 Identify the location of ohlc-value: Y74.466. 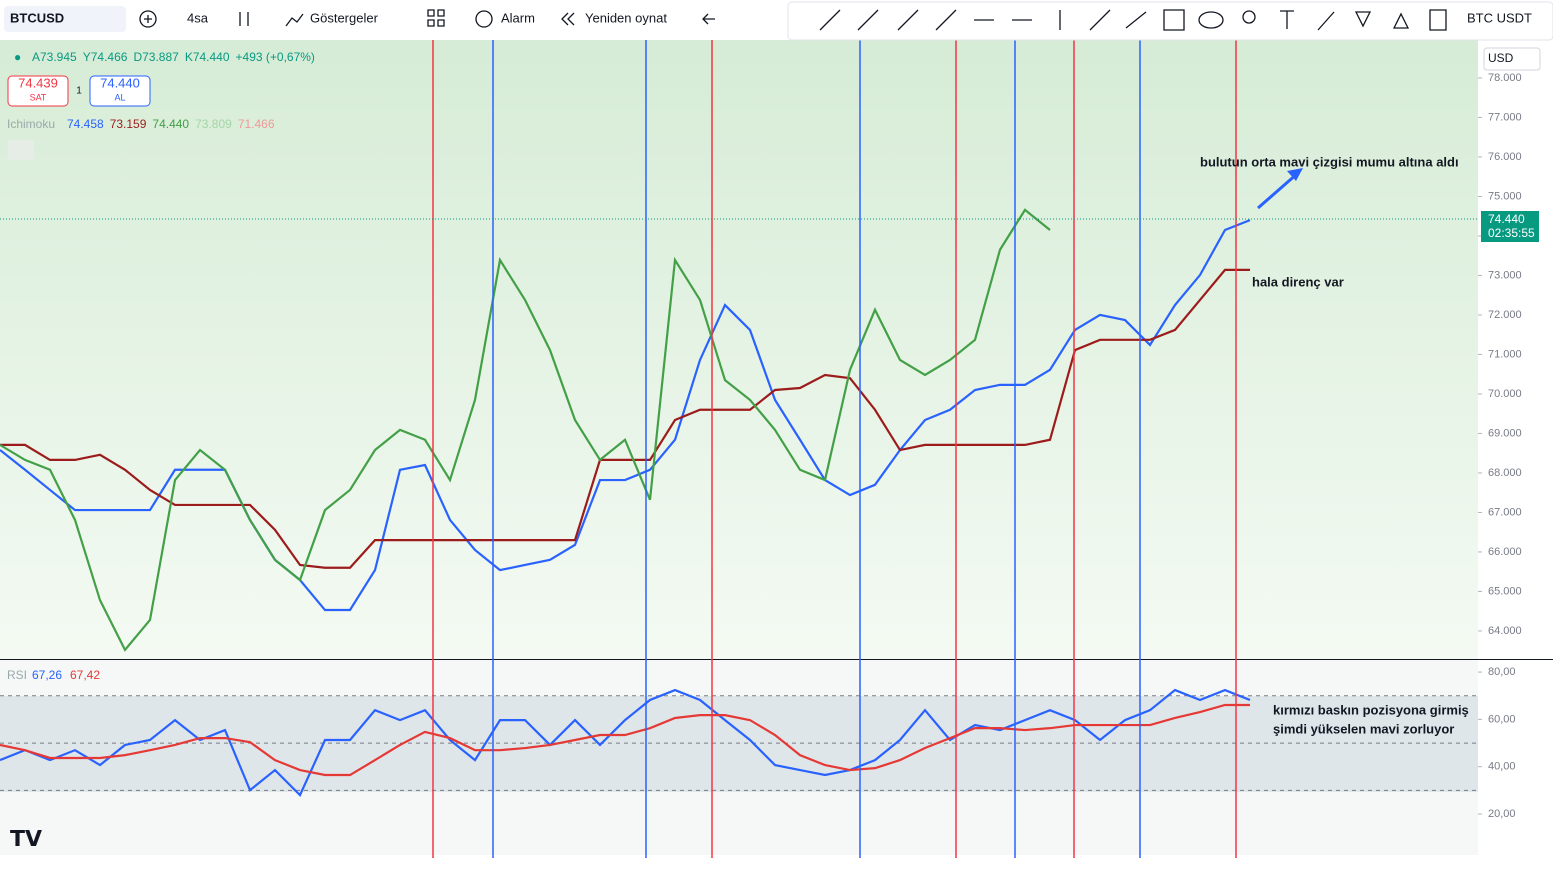
(105, 57).